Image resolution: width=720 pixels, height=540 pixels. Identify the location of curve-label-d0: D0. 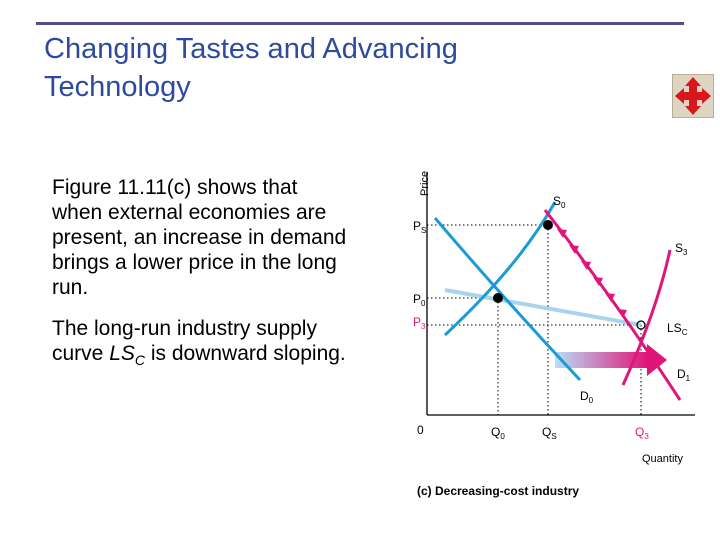
(587, 397).